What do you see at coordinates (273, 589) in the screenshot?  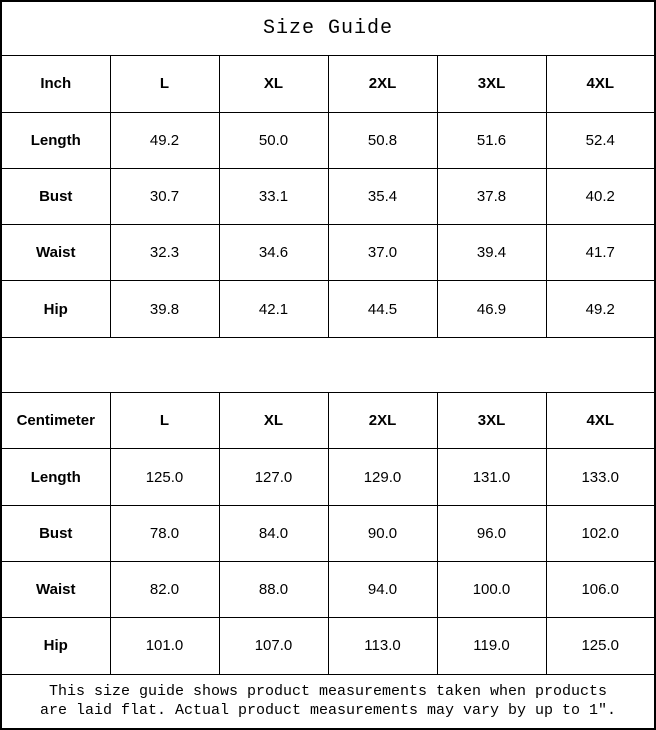 I see `measure-value-cell: 88.0` at bounding box center [273, 589].